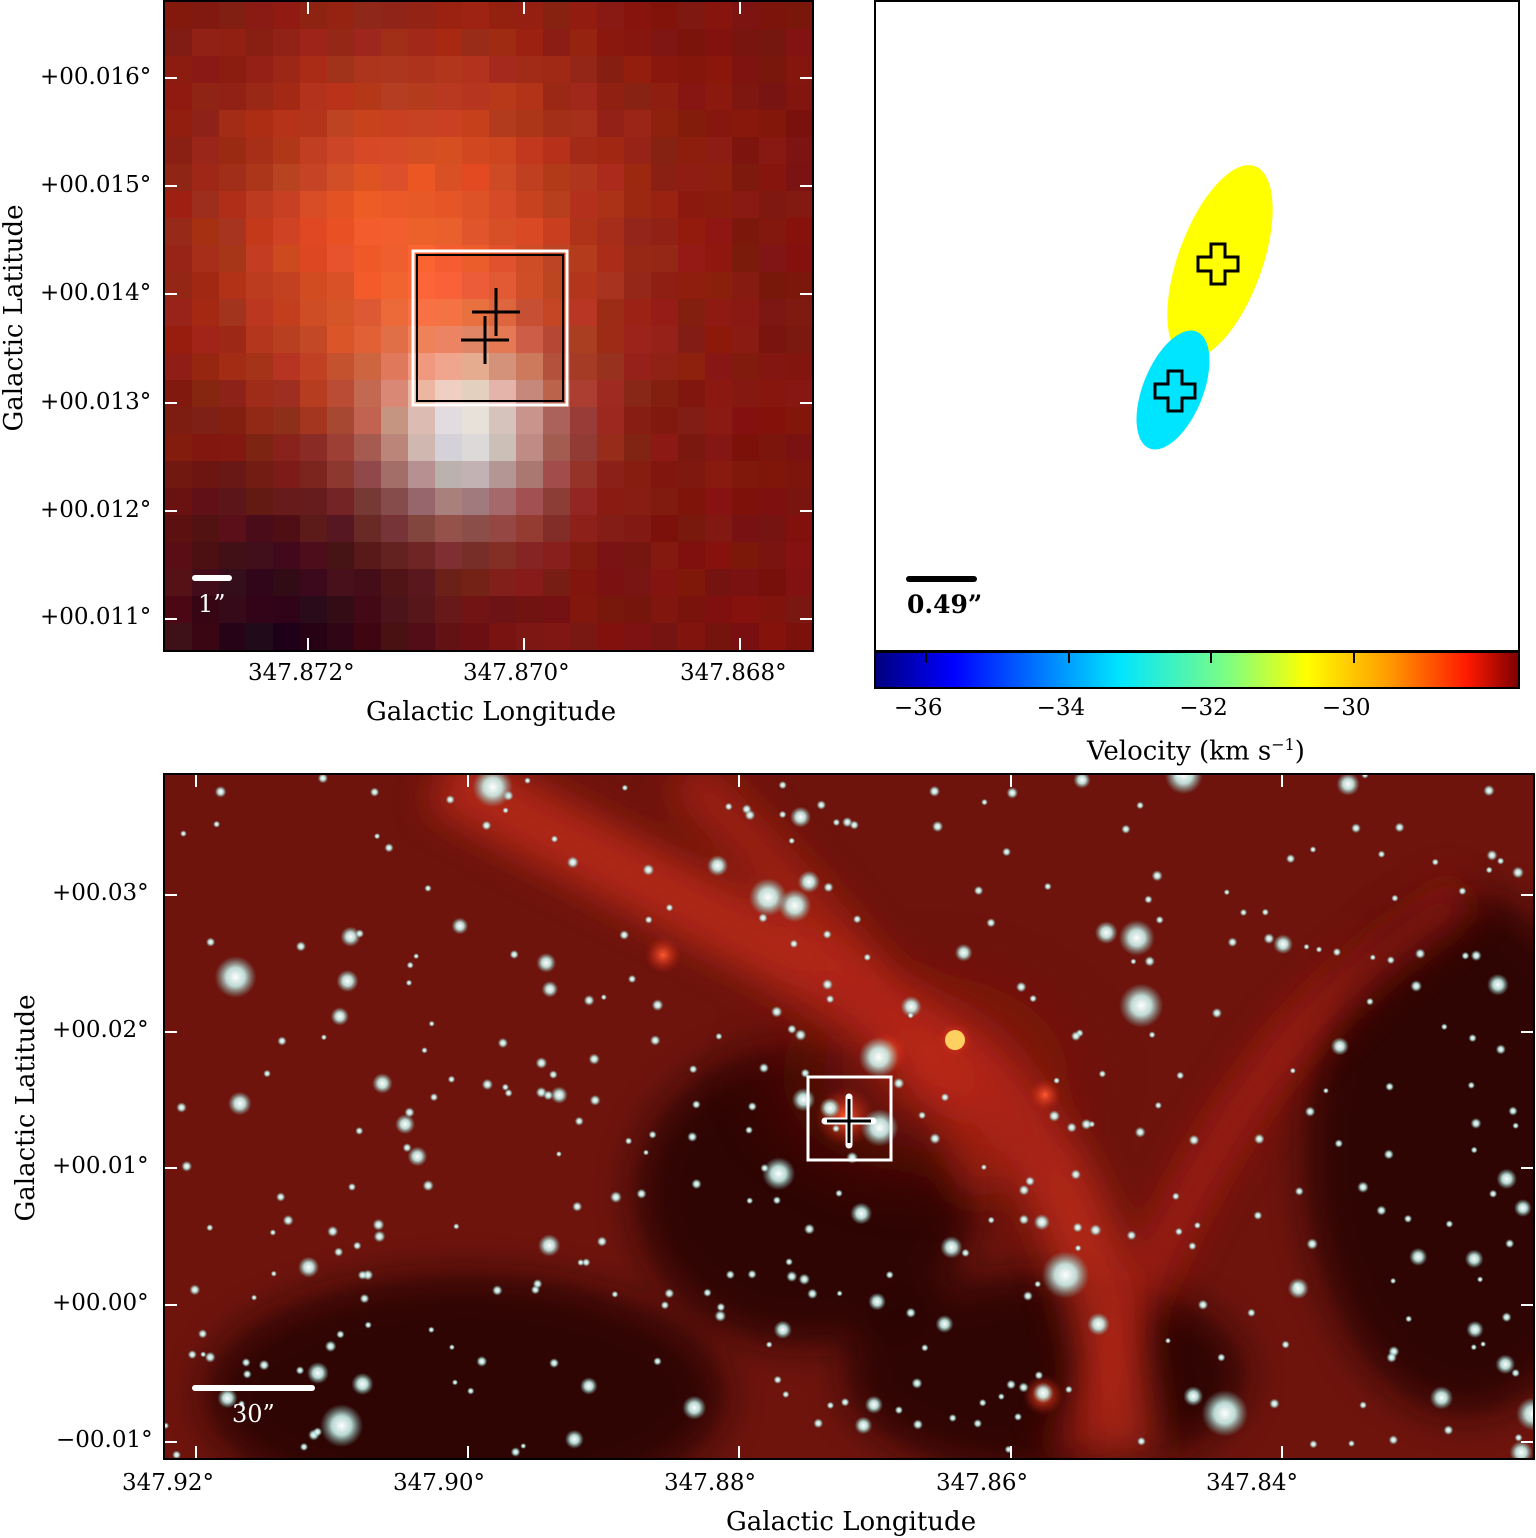 The image size is (1536, 1538). What do you see at coordinates (490, 328) in the screenshot?
I see `zoom-region-box-outer` at bounding box center [490, 328].